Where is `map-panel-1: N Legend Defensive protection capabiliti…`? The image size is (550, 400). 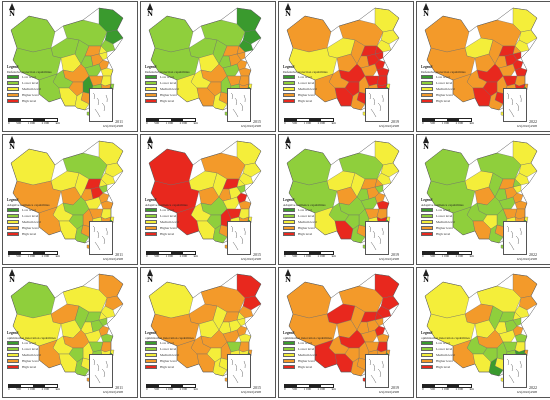 map-panel-1: N Legend Defensive protection capabiliti… is located at coordinates (70, 66).